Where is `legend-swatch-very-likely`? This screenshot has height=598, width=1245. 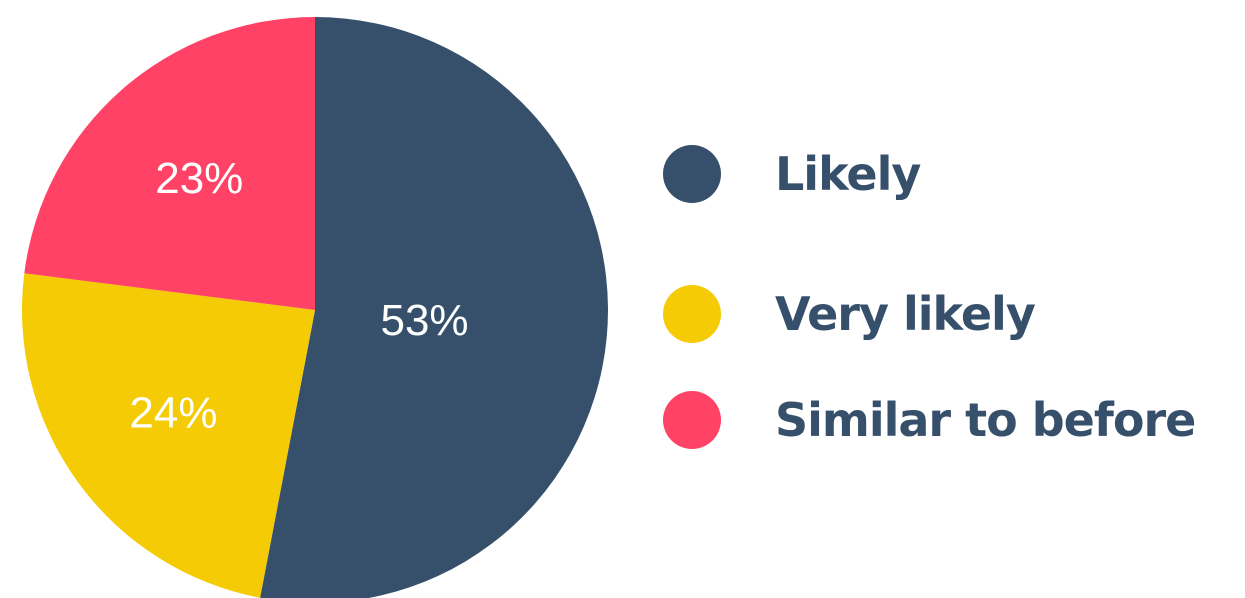 legend-swatch-very-likely is located at coordinates (692, 314).